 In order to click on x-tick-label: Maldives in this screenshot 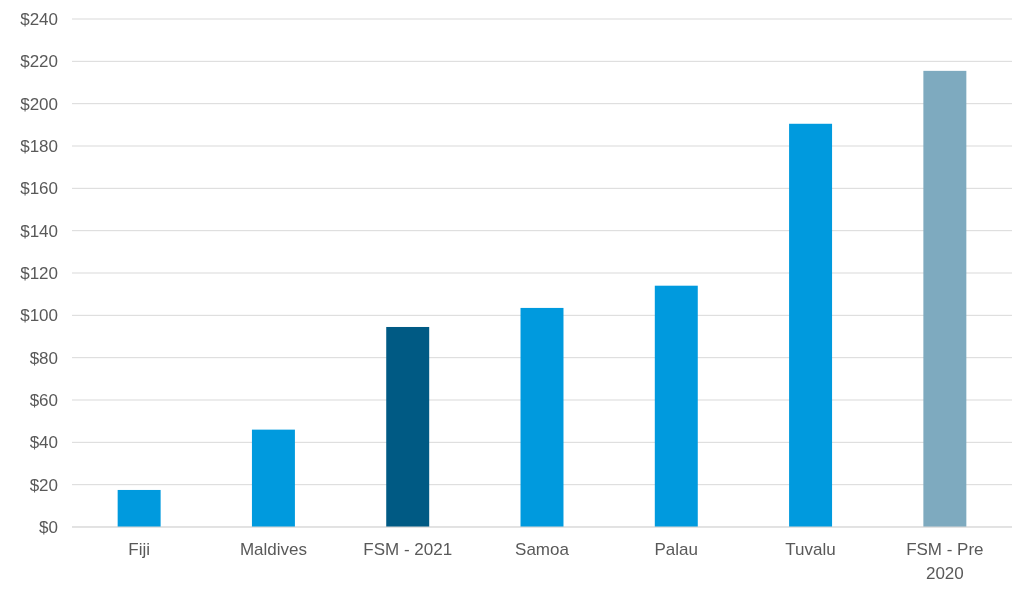, I will do `click(273, 549)`.